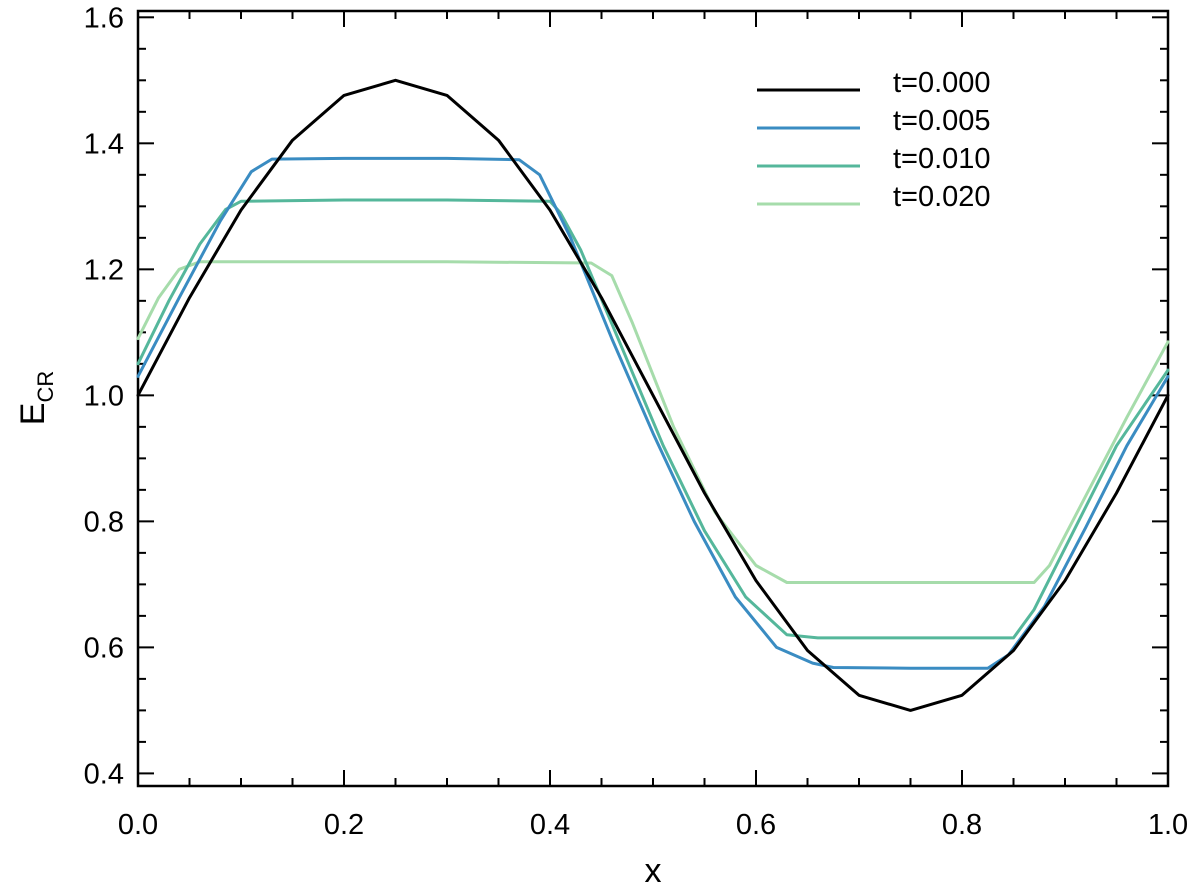 The width and height of the screenshot is (1200, 888). I want to click on x-tick-label: 0.0, so click(138, 825).